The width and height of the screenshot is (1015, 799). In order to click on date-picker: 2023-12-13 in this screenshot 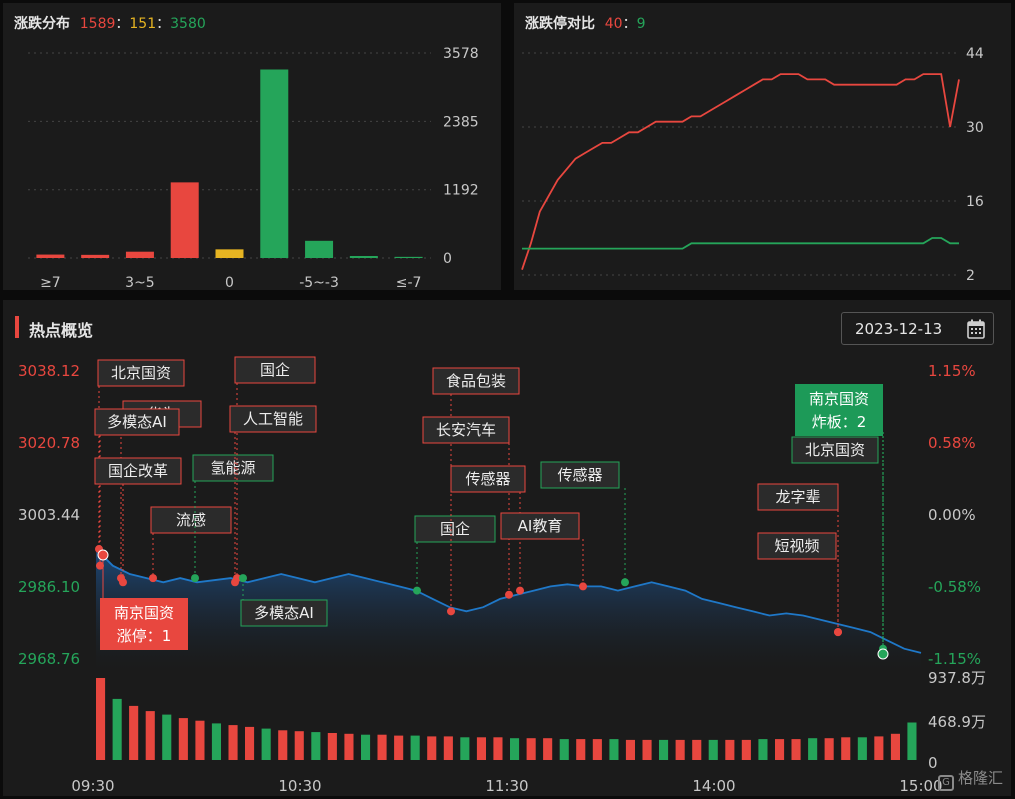, I will do `click(917, 328)`.